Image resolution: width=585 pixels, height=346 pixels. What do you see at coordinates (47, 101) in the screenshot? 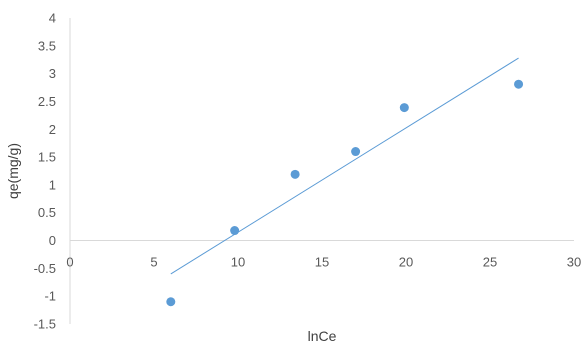
I see `y-tick-label: 2.5` at bounding box center [47, 101].